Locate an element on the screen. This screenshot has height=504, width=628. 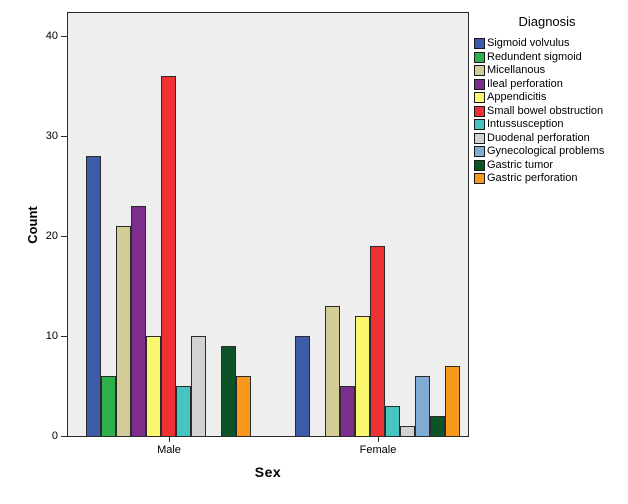
x-tick-mark-female is located at coordinates (378, 439).